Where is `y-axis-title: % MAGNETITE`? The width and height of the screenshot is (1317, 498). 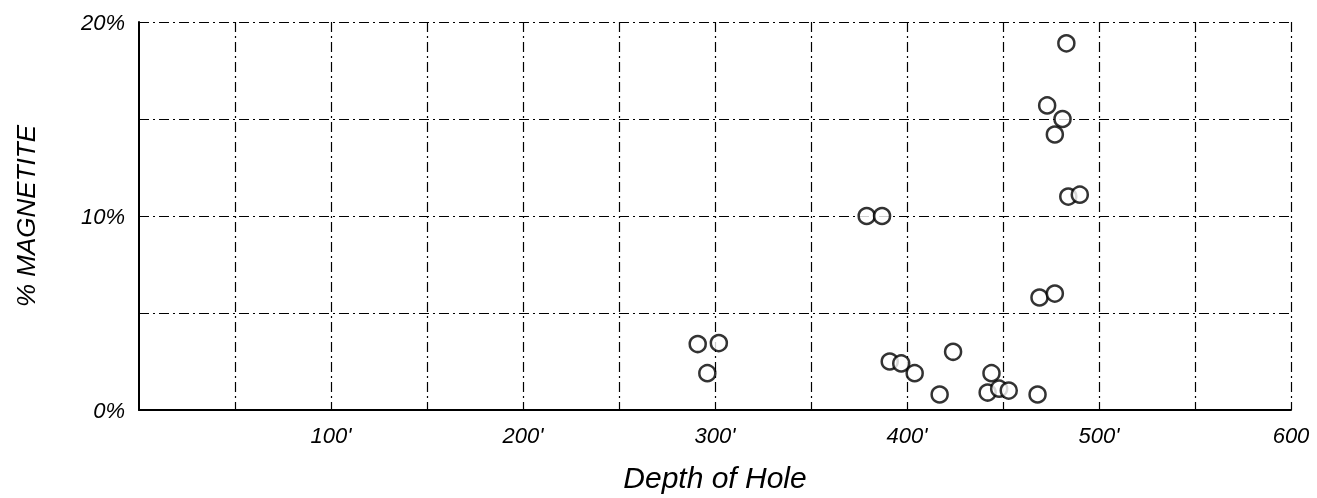
y-axis-title: % MAGNETITE is located at coordinates (26, 216).